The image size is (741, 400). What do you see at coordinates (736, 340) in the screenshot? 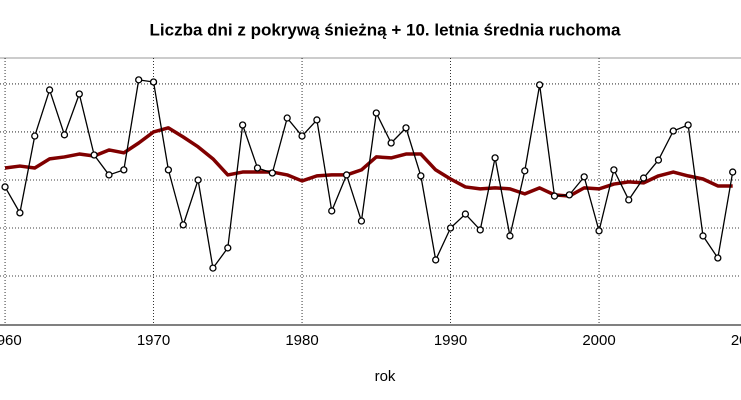
I see `x-tick-label: 2010` at bounding box center [736, 340].